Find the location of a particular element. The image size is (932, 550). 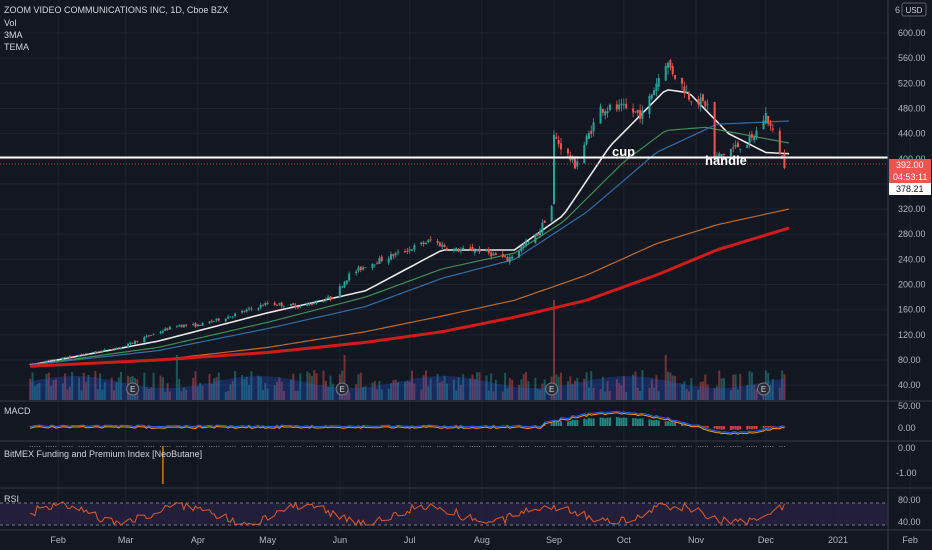

macd-pane-title: MACD is located at coordinates (17, 411).